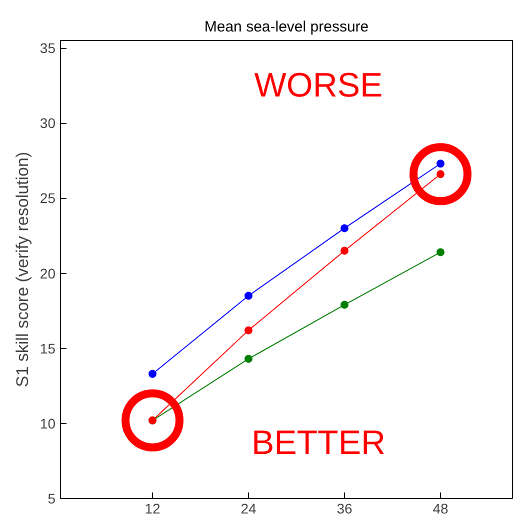  I want to click on y-tick-label: 10, so click(48, 423).